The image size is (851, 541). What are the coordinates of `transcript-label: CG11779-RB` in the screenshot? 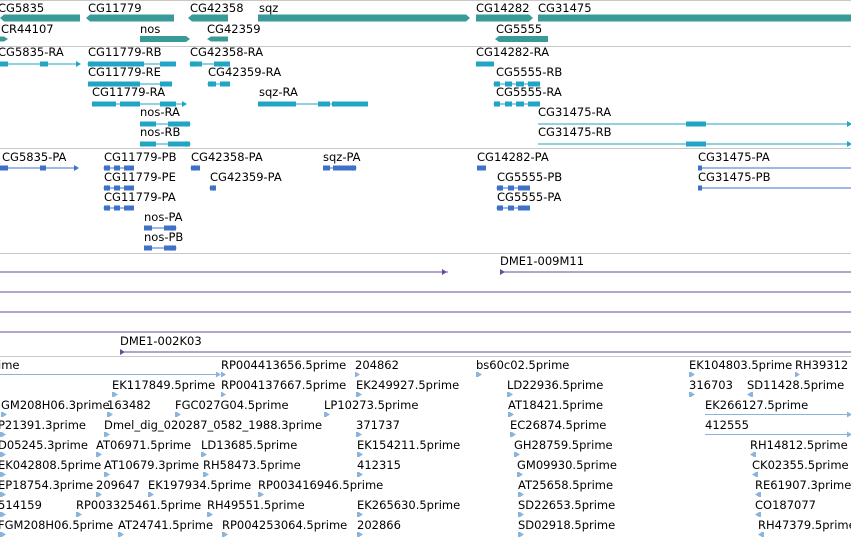 It's located at (125, 52).